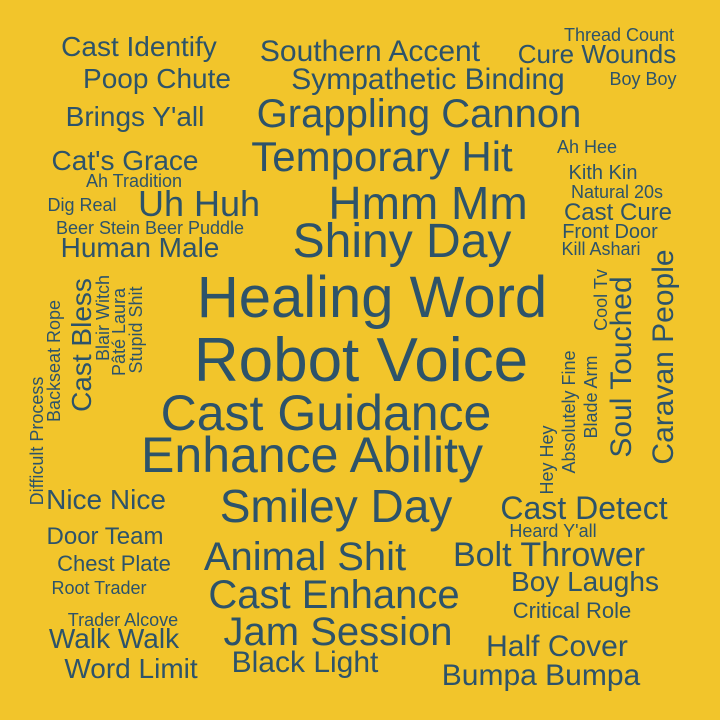  I want to click on word: Backseat Rope, so click(54, 361).